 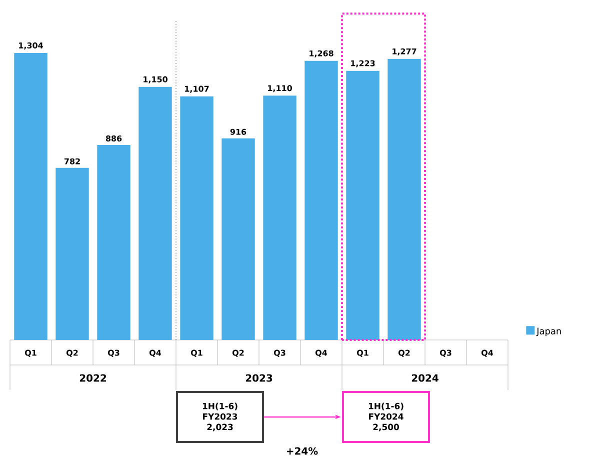 I want to click on text: FY2023, so click(x=220, y=416).